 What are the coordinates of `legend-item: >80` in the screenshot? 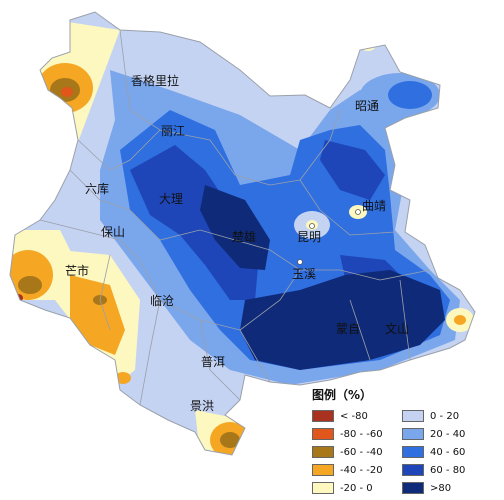 It's located at (426, 488).